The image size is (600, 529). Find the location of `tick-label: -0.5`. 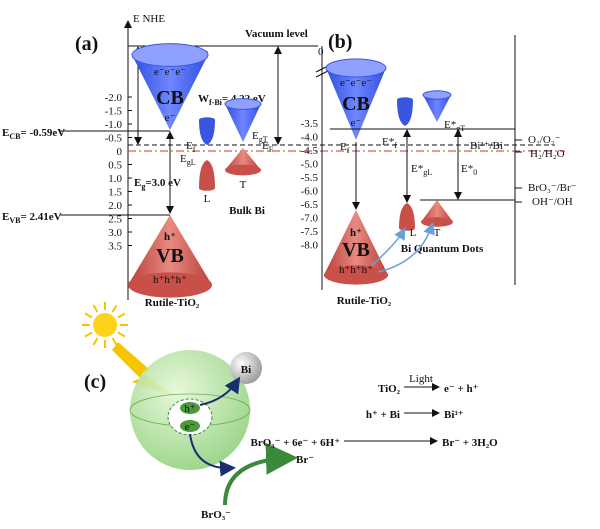

tick-label: -0.5 is located at coordinates (114, 139).